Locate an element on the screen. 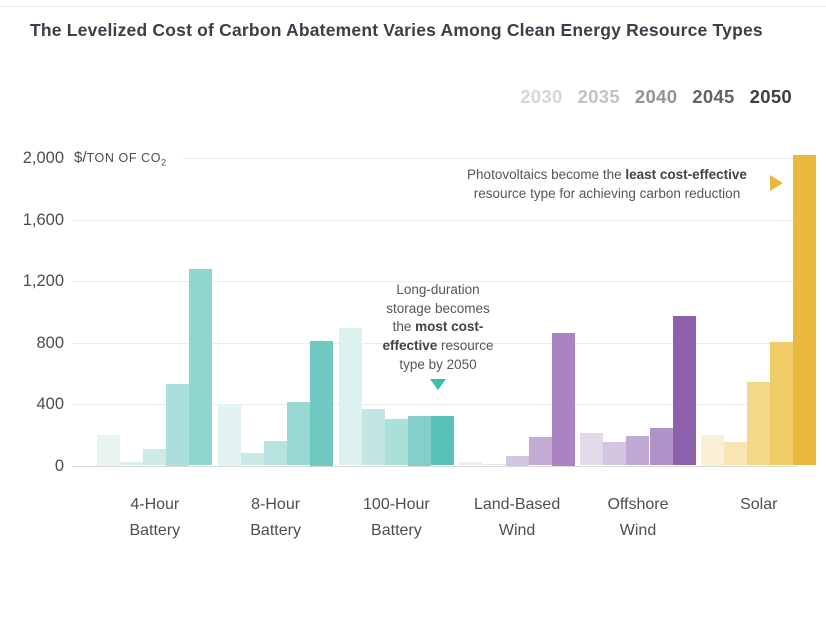 The image size is (826, 620). bar-solar-2045 is located at coordinates (782, 403).